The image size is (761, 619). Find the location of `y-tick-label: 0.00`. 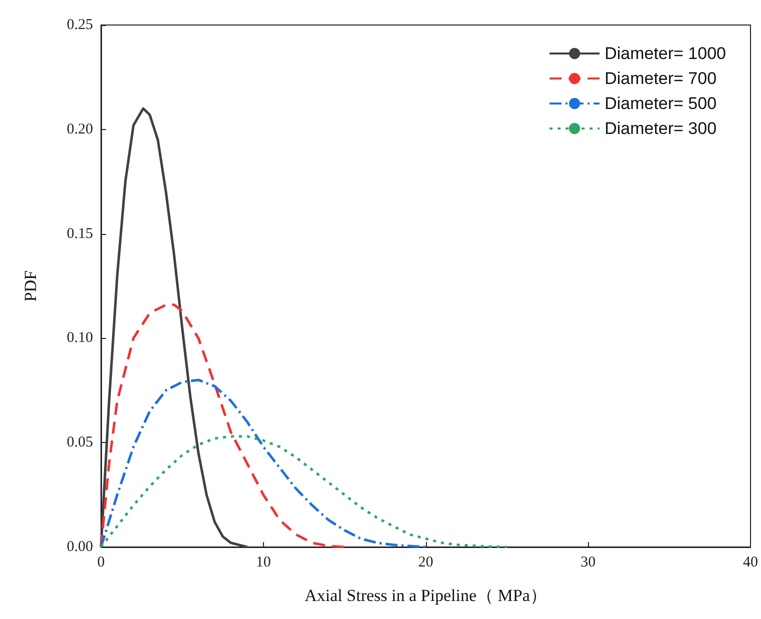

y-tick-label: 0.00 is located at coordinates (79, 547).